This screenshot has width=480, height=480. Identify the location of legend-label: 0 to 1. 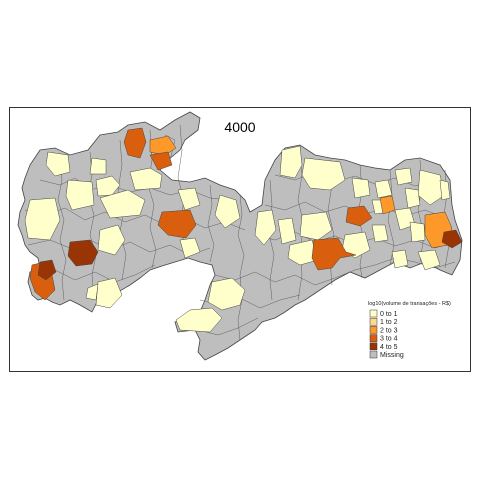
(389, 314).